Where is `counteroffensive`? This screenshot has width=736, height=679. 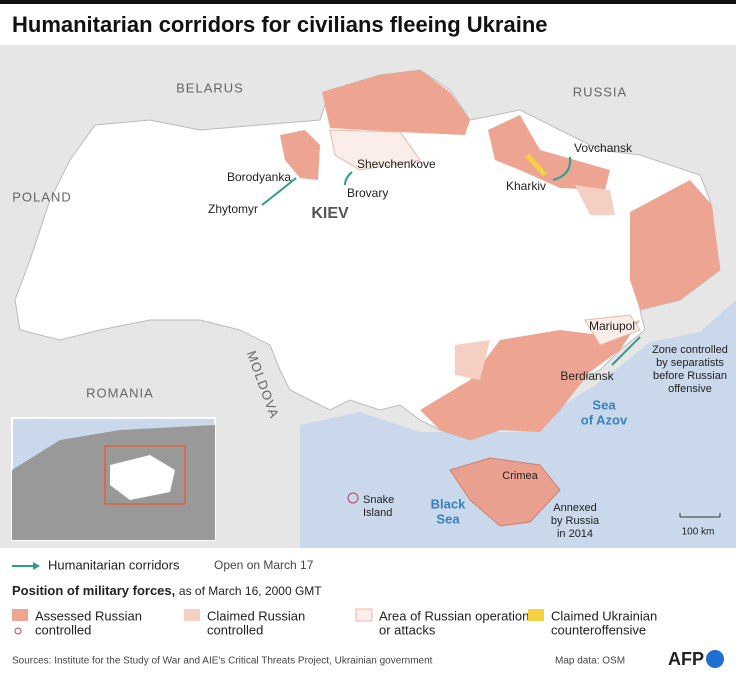
counteroffensive is located at coordinates (536, 165).